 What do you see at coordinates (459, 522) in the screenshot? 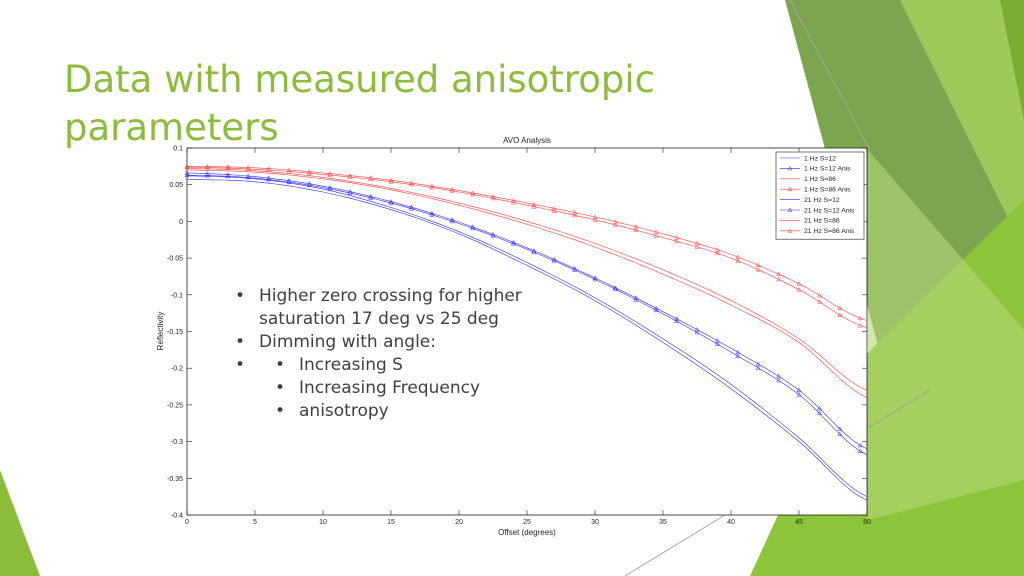
I see `x-tick-label: 20` at bounding box center [459, 522].